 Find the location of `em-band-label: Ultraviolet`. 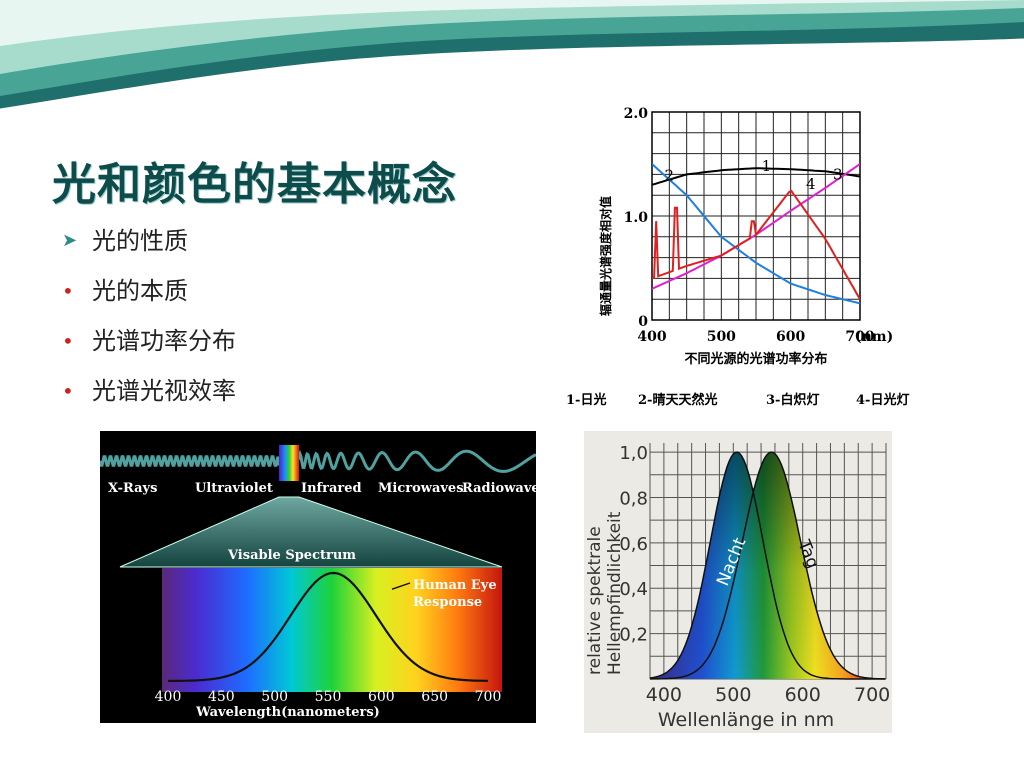

em-band-label: Ultraviolet is located at coordinates (234, 488).